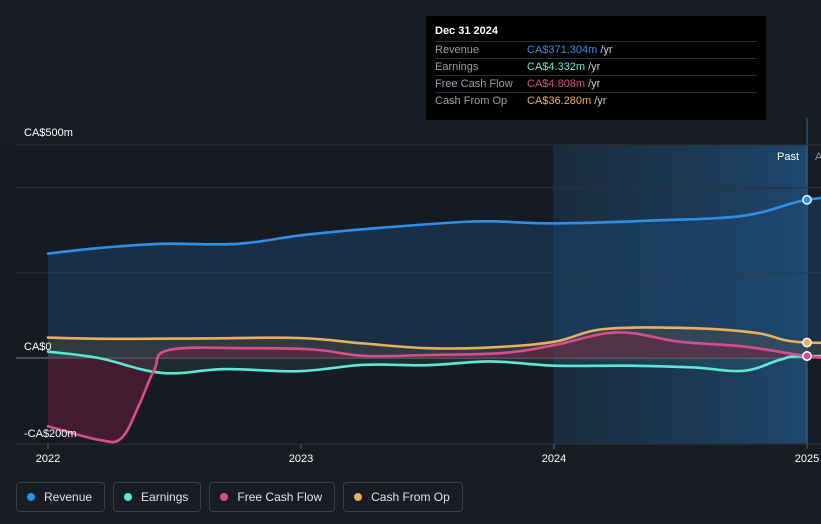 The width and height of the screenshot is (821, 524). Describe the element at coordinates (474, 84) in the screenshot. I see `tooltip-label: Free Cash Flow` at that location.